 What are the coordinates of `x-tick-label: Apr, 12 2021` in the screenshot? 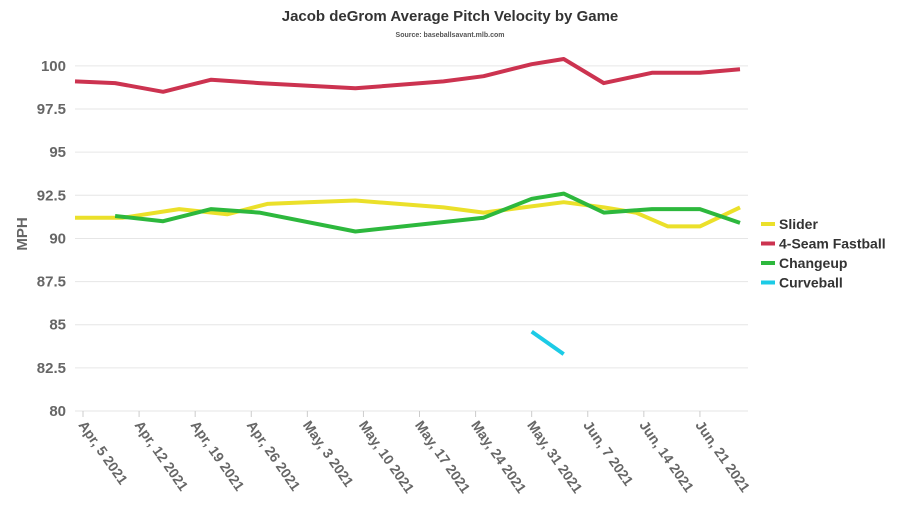 It's located at (162, 456).